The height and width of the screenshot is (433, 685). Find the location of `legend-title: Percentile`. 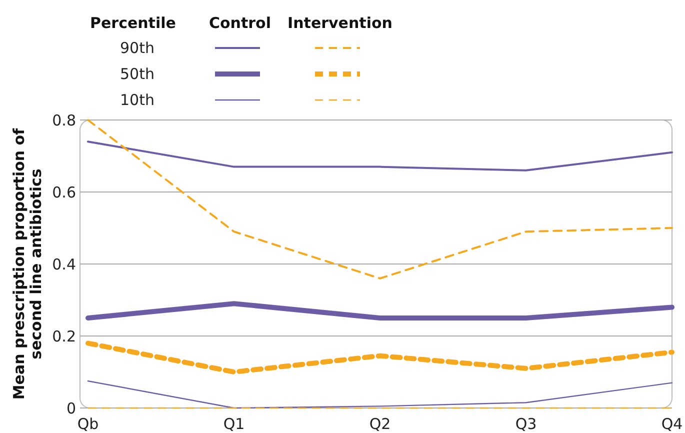

legend-title: Percentile is located at coordinates (133, 23).